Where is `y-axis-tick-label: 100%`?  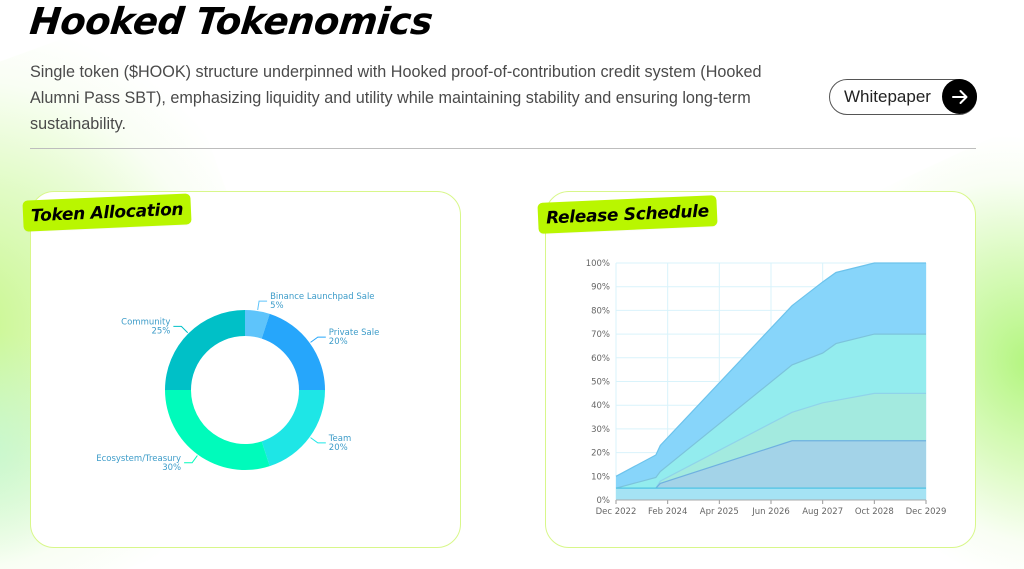 y-axis-tick-label: 100% is located at coordinates (598, 264).